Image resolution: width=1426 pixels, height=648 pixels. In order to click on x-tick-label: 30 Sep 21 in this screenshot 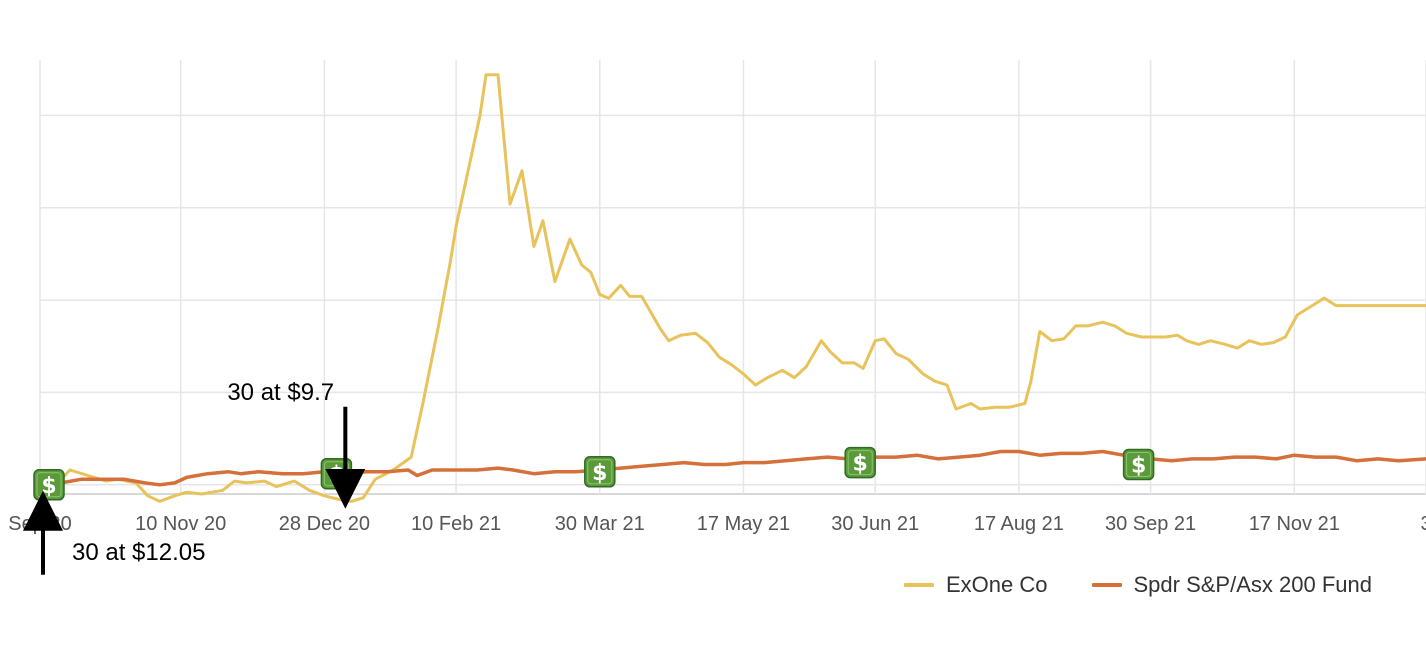, I will do `click(1150, 524)`.